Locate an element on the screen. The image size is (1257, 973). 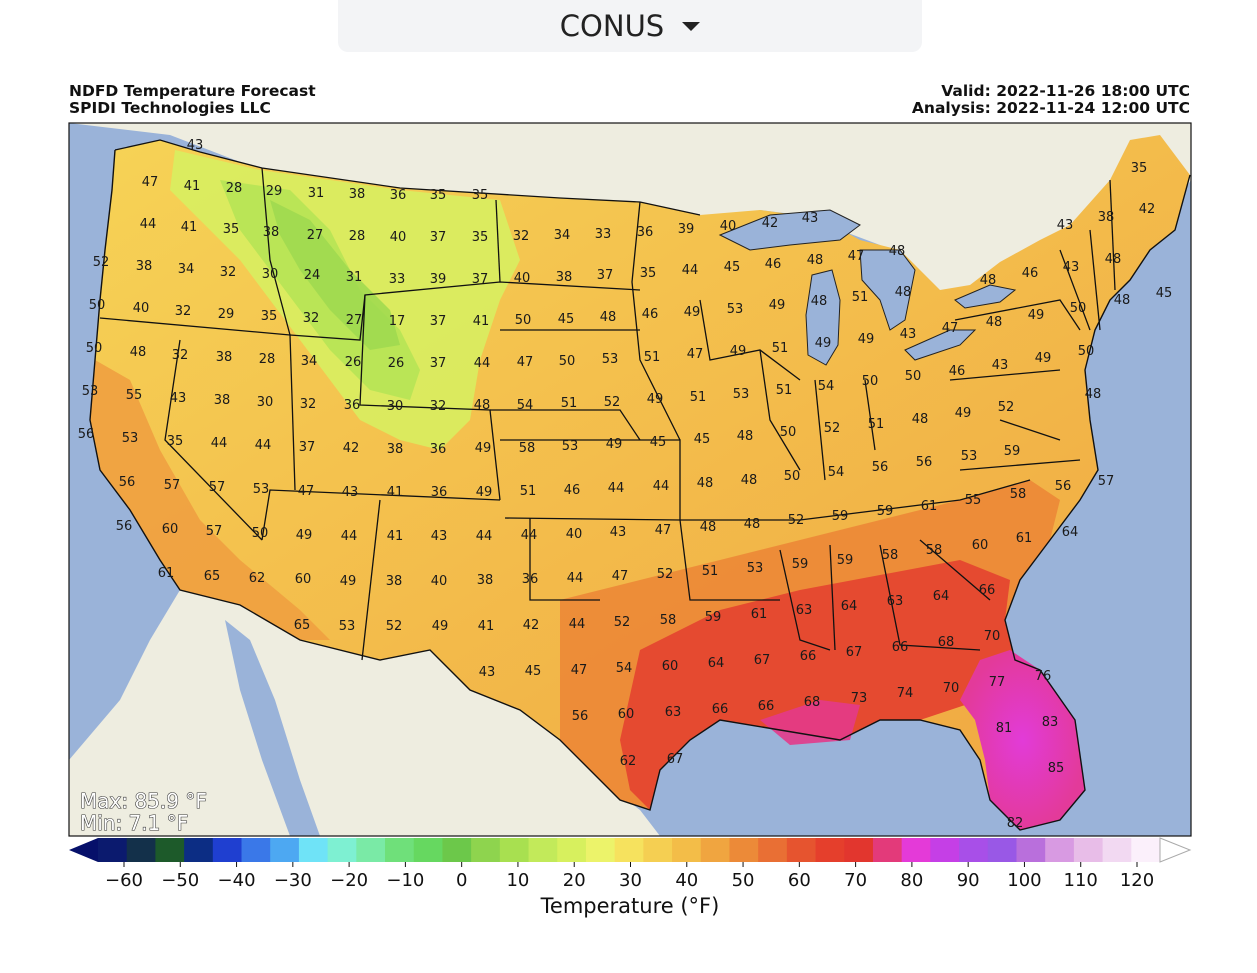
temperature-label: 54 is located at coordinates (826, 386).